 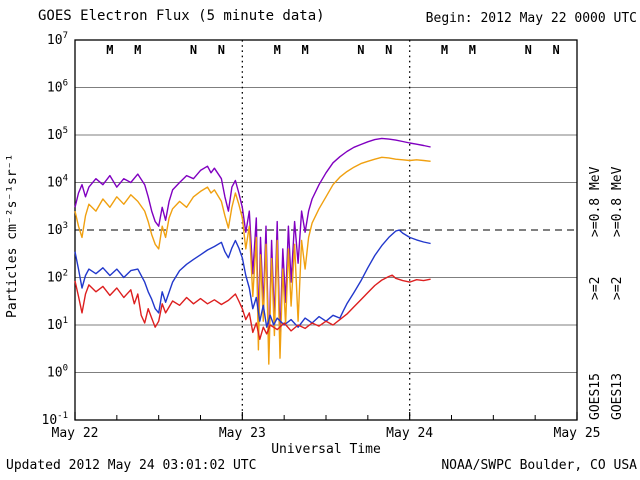 What do you see at coordinates (57, 324) in the screenshot?
I see `y-tick-label: 10¹` at bounding box center [57, 324].